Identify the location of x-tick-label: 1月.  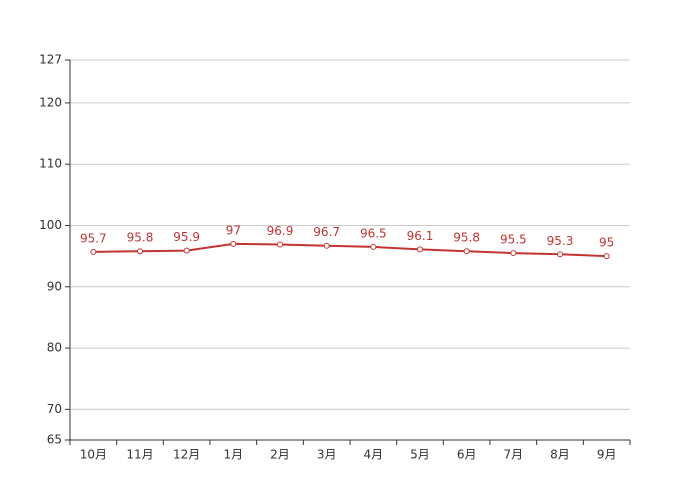
(234, 455).